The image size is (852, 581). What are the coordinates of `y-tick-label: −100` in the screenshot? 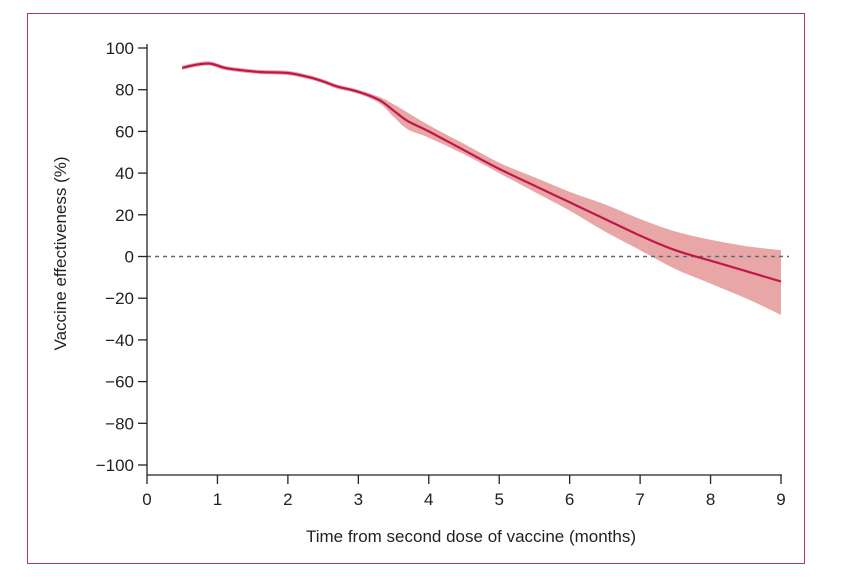 It's located at (115, 465).